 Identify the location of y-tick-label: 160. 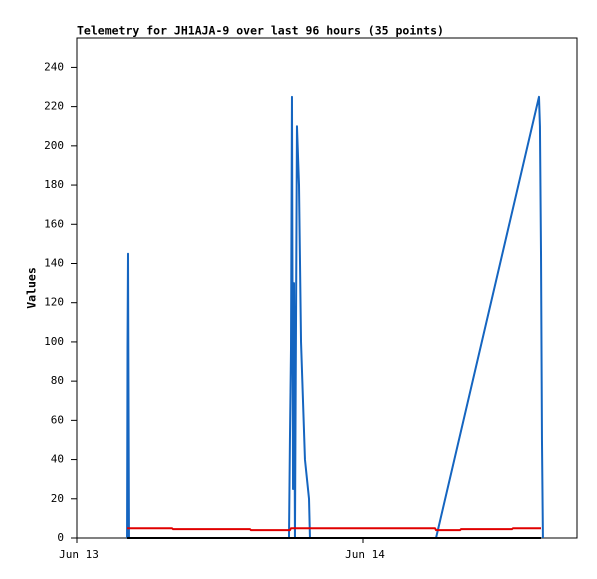
(54, 223).